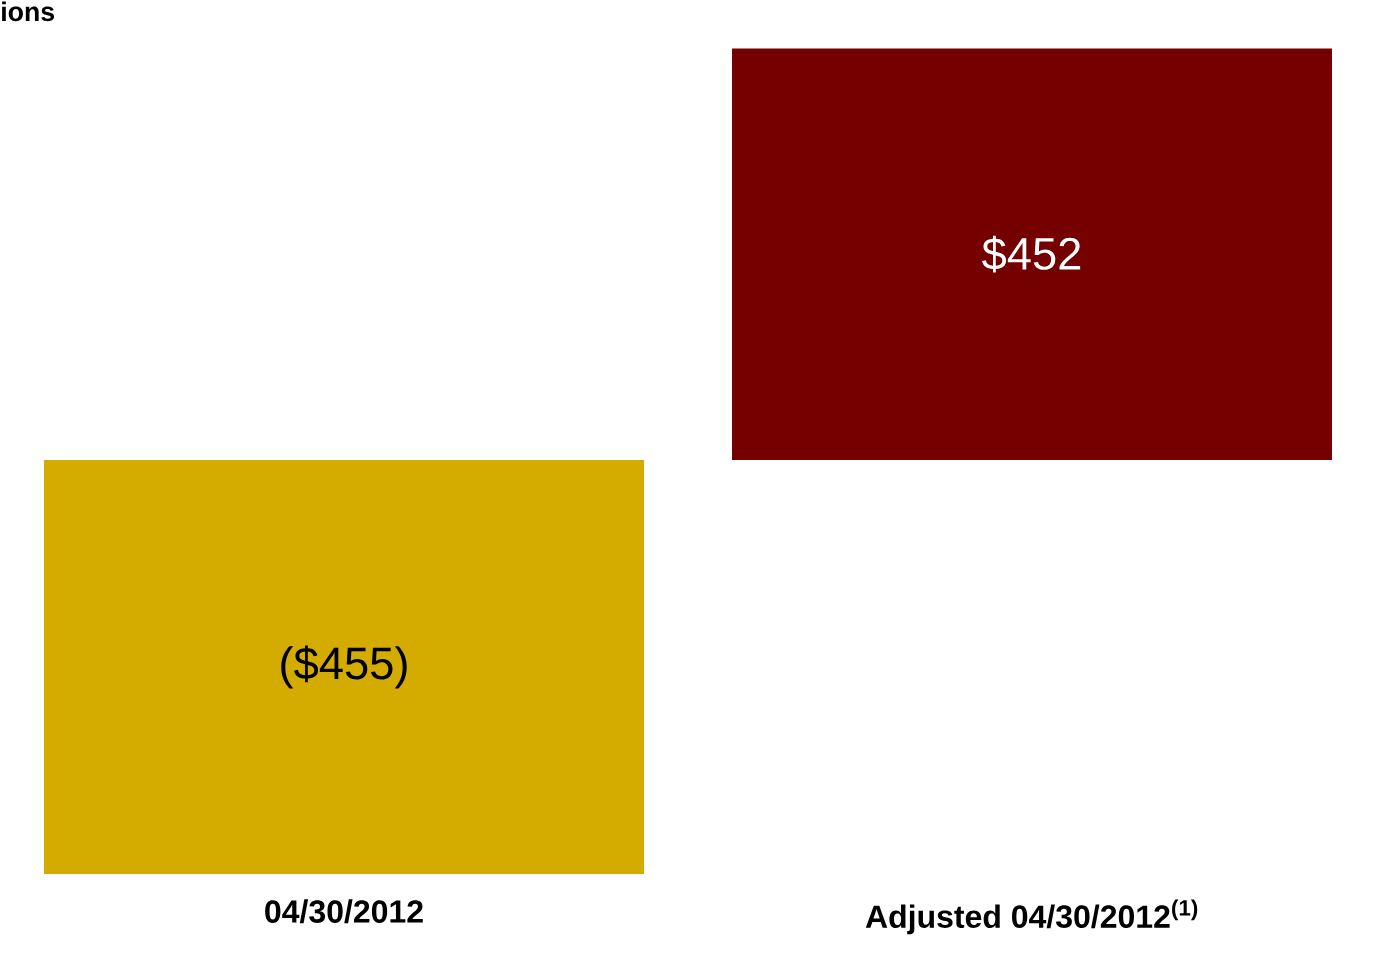  I want to click on data-label: $452, so click(1031, 254).